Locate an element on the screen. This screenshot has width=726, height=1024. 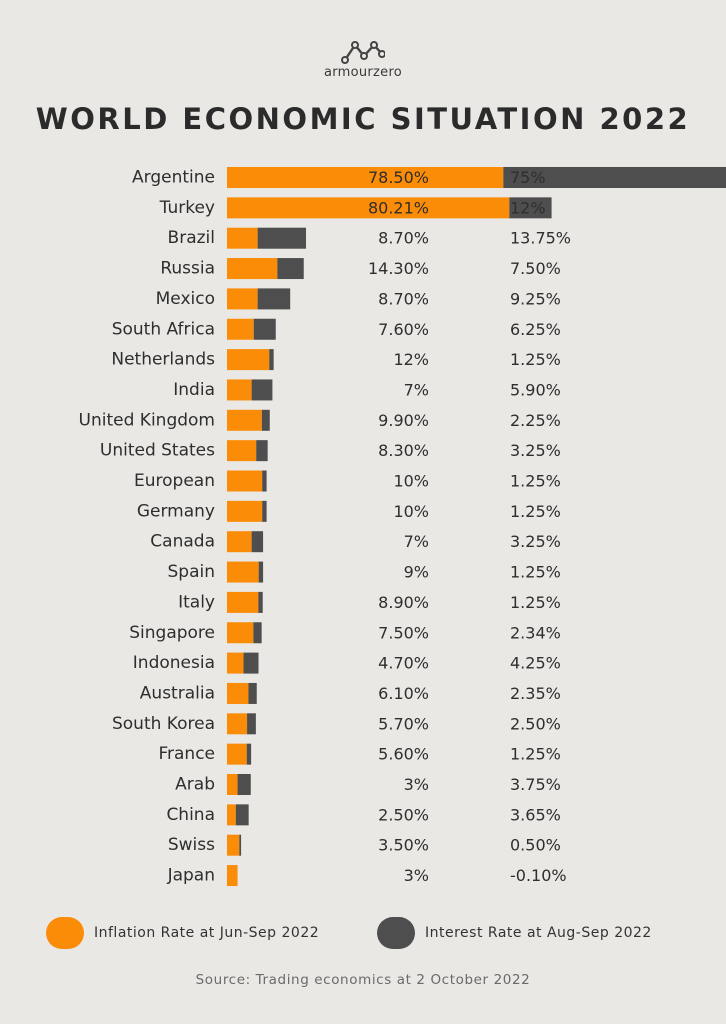
category-label: Swiss is located at coordinates (191, 845).